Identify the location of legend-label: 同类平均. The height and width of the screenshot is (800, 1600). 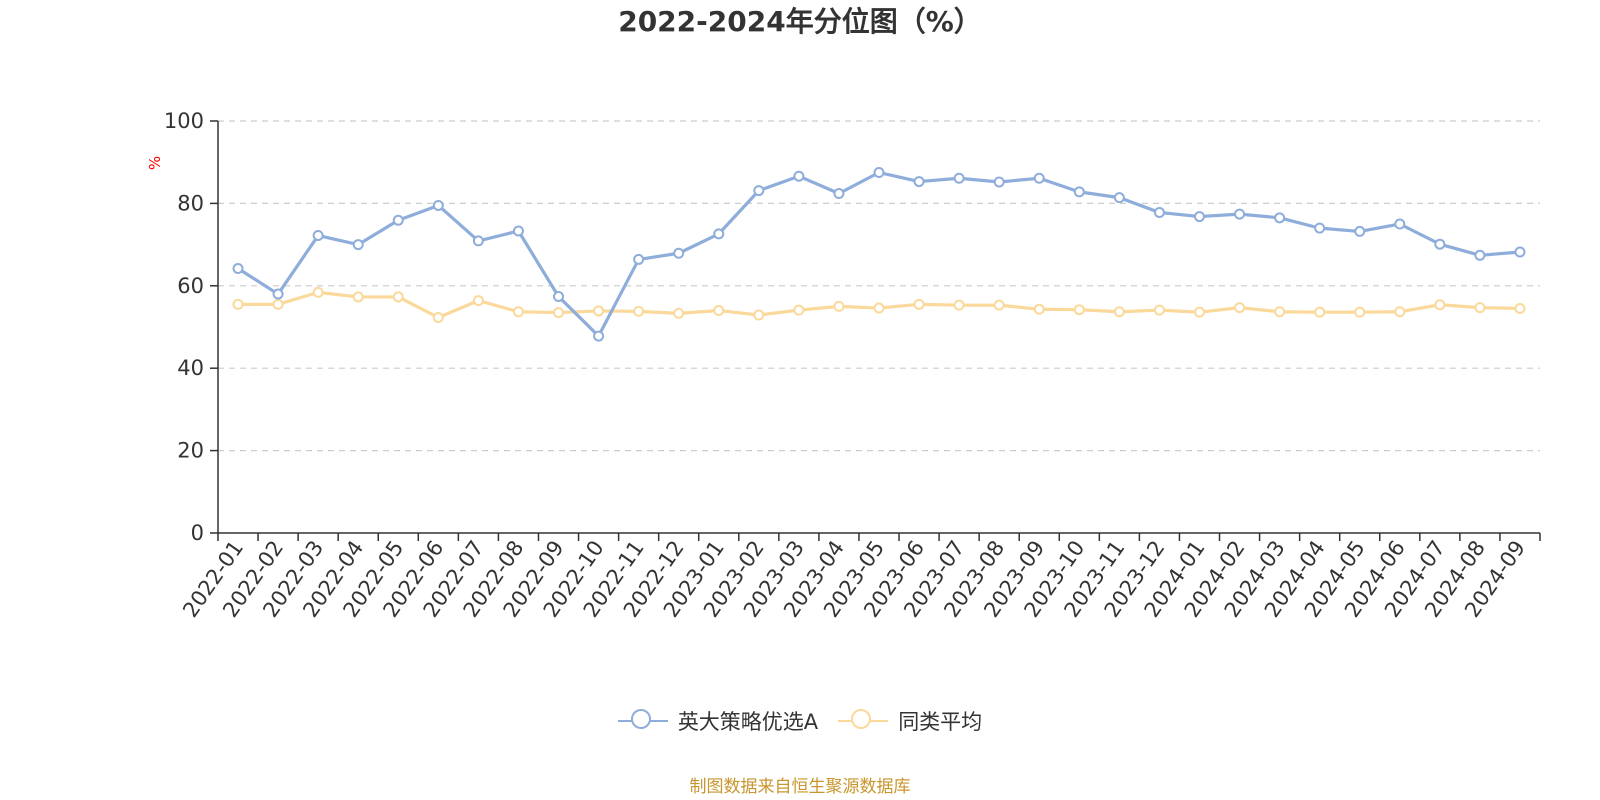
(940, 722).